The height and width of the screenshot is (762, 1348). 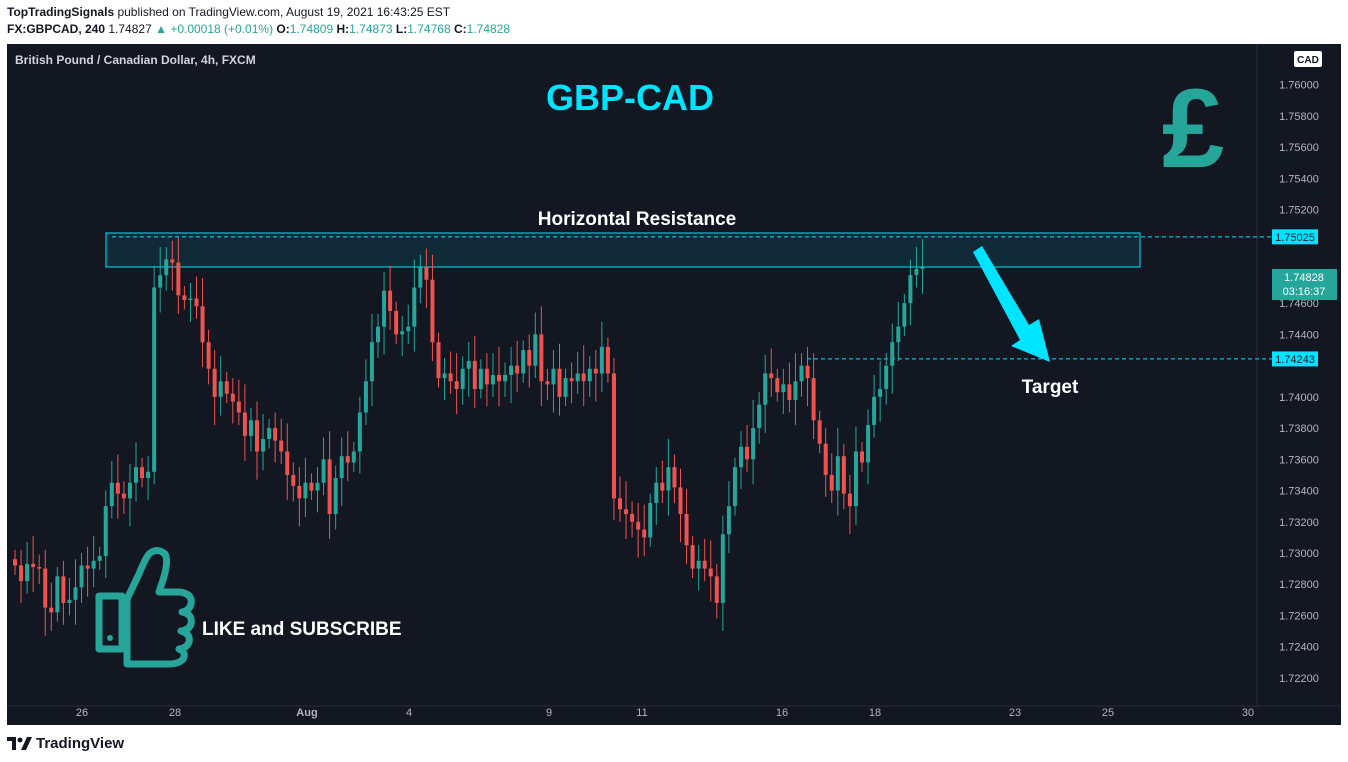 I want to click on svg-text: CAD, so click(x=1308, y=60).